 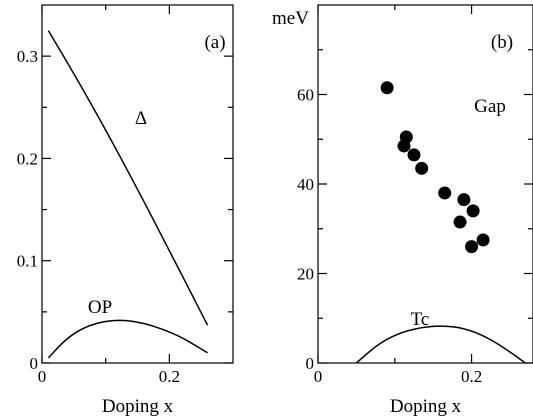 I want to click on y-tick-label-b: 60, so click(x=305, y=95).